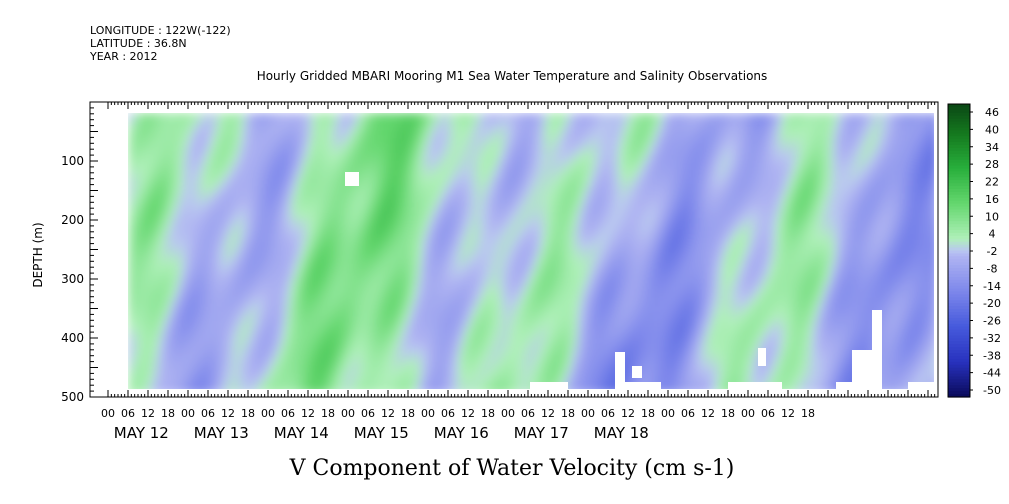 This screenshot has width=1009, height=504. Describe the element at coordinates (992, 234) in the screenshot. I see `colorbar-label: 4` at that location.